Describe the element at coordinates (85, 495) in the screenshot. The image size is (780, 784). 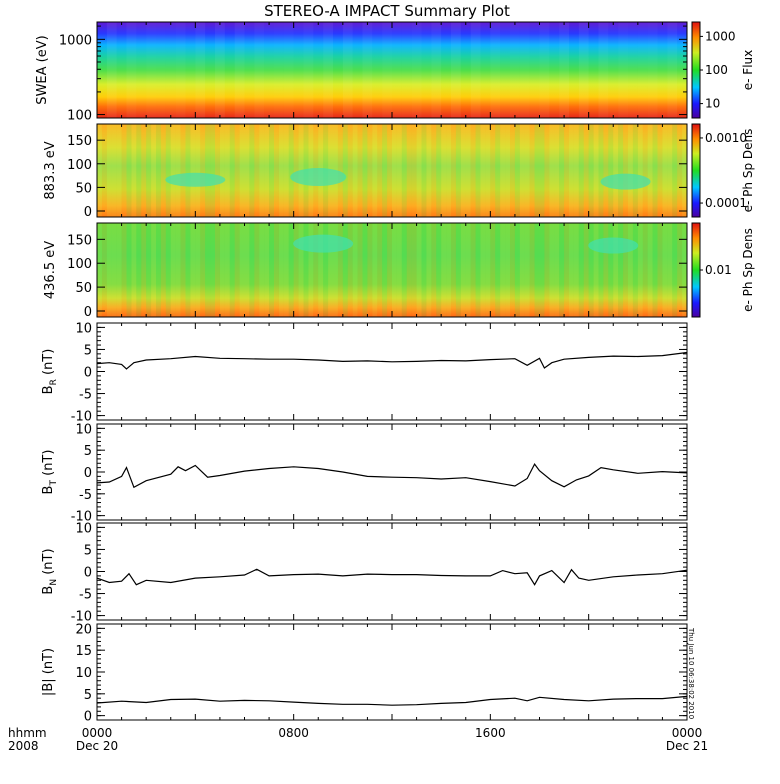
I see `bt-ytick-label: -5` at that location.